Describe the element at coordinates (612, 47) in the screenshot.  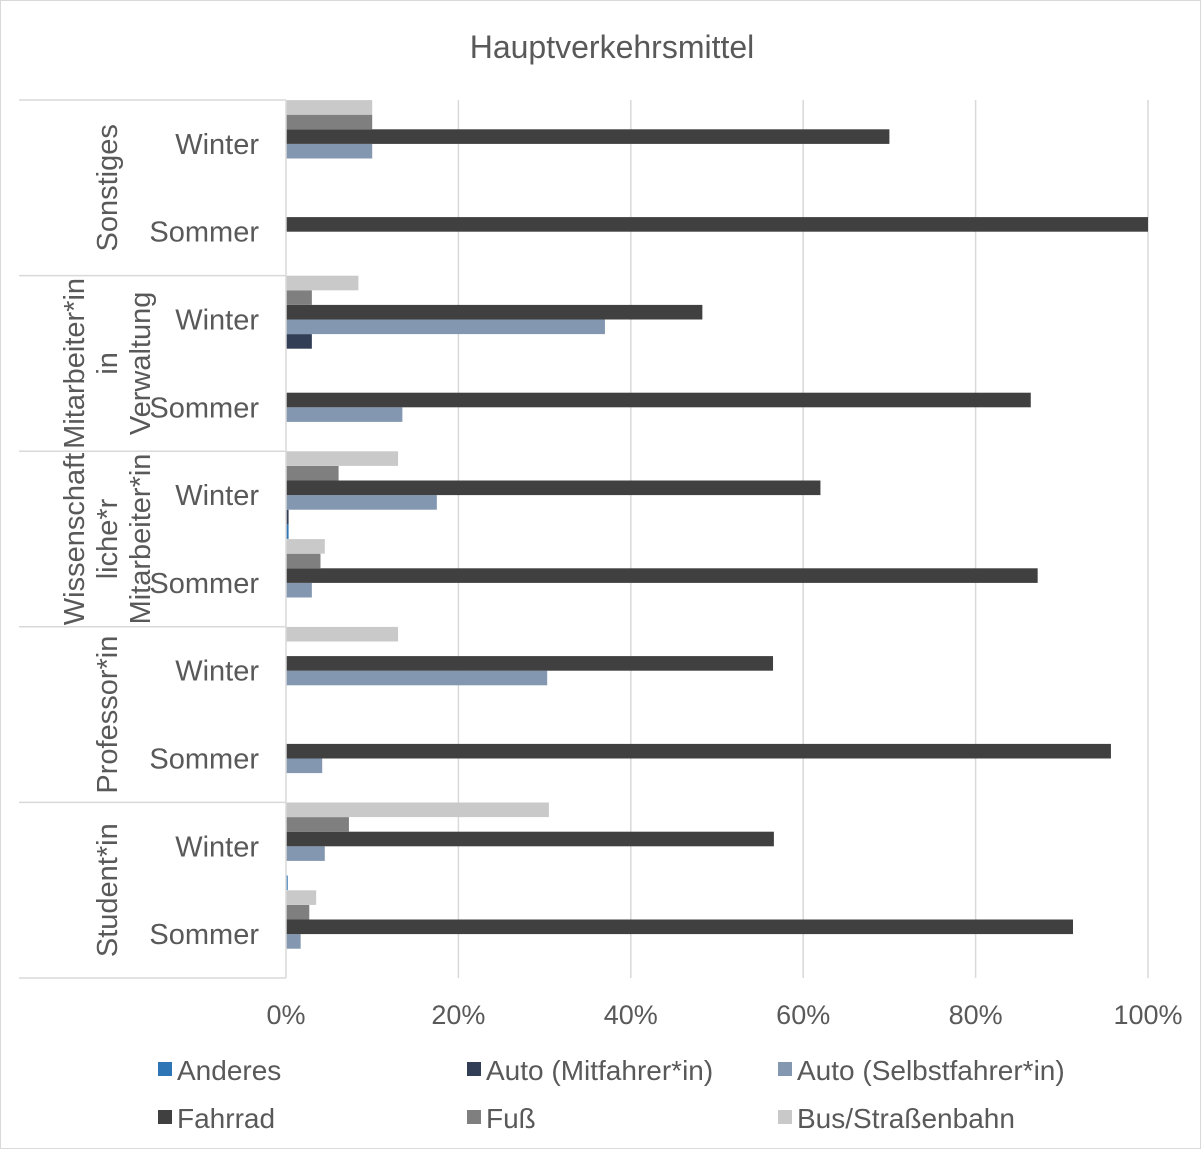
I see `chart-title: Hauptverkehrsmittel` at that location.